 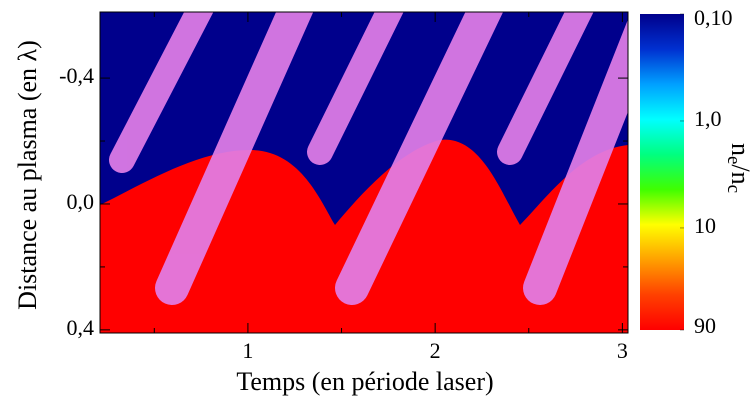 What do you see at coordinates (713, 17) in the screenshot?
I see `colorbar-tick-label: 0,10` at bounding box center [713, 17].